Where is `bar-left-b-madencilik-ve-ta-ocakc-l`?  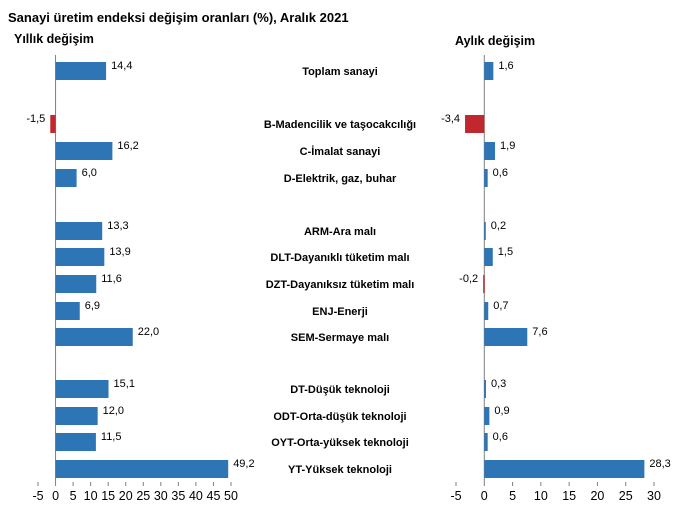 bar-left-b-madencilik-ve-ta-ocakc-l is located at coordinates (53, 124).